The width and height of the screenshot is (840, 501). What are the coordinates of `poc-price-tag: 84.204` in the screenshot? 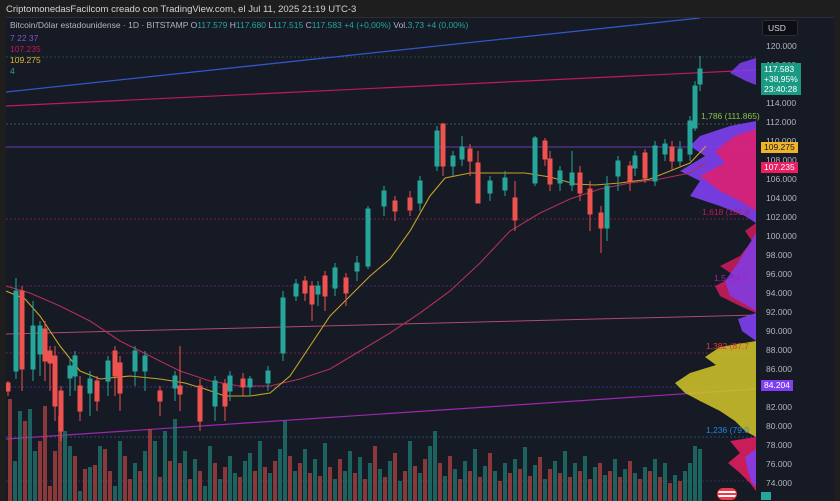 It's located at (777, 385).